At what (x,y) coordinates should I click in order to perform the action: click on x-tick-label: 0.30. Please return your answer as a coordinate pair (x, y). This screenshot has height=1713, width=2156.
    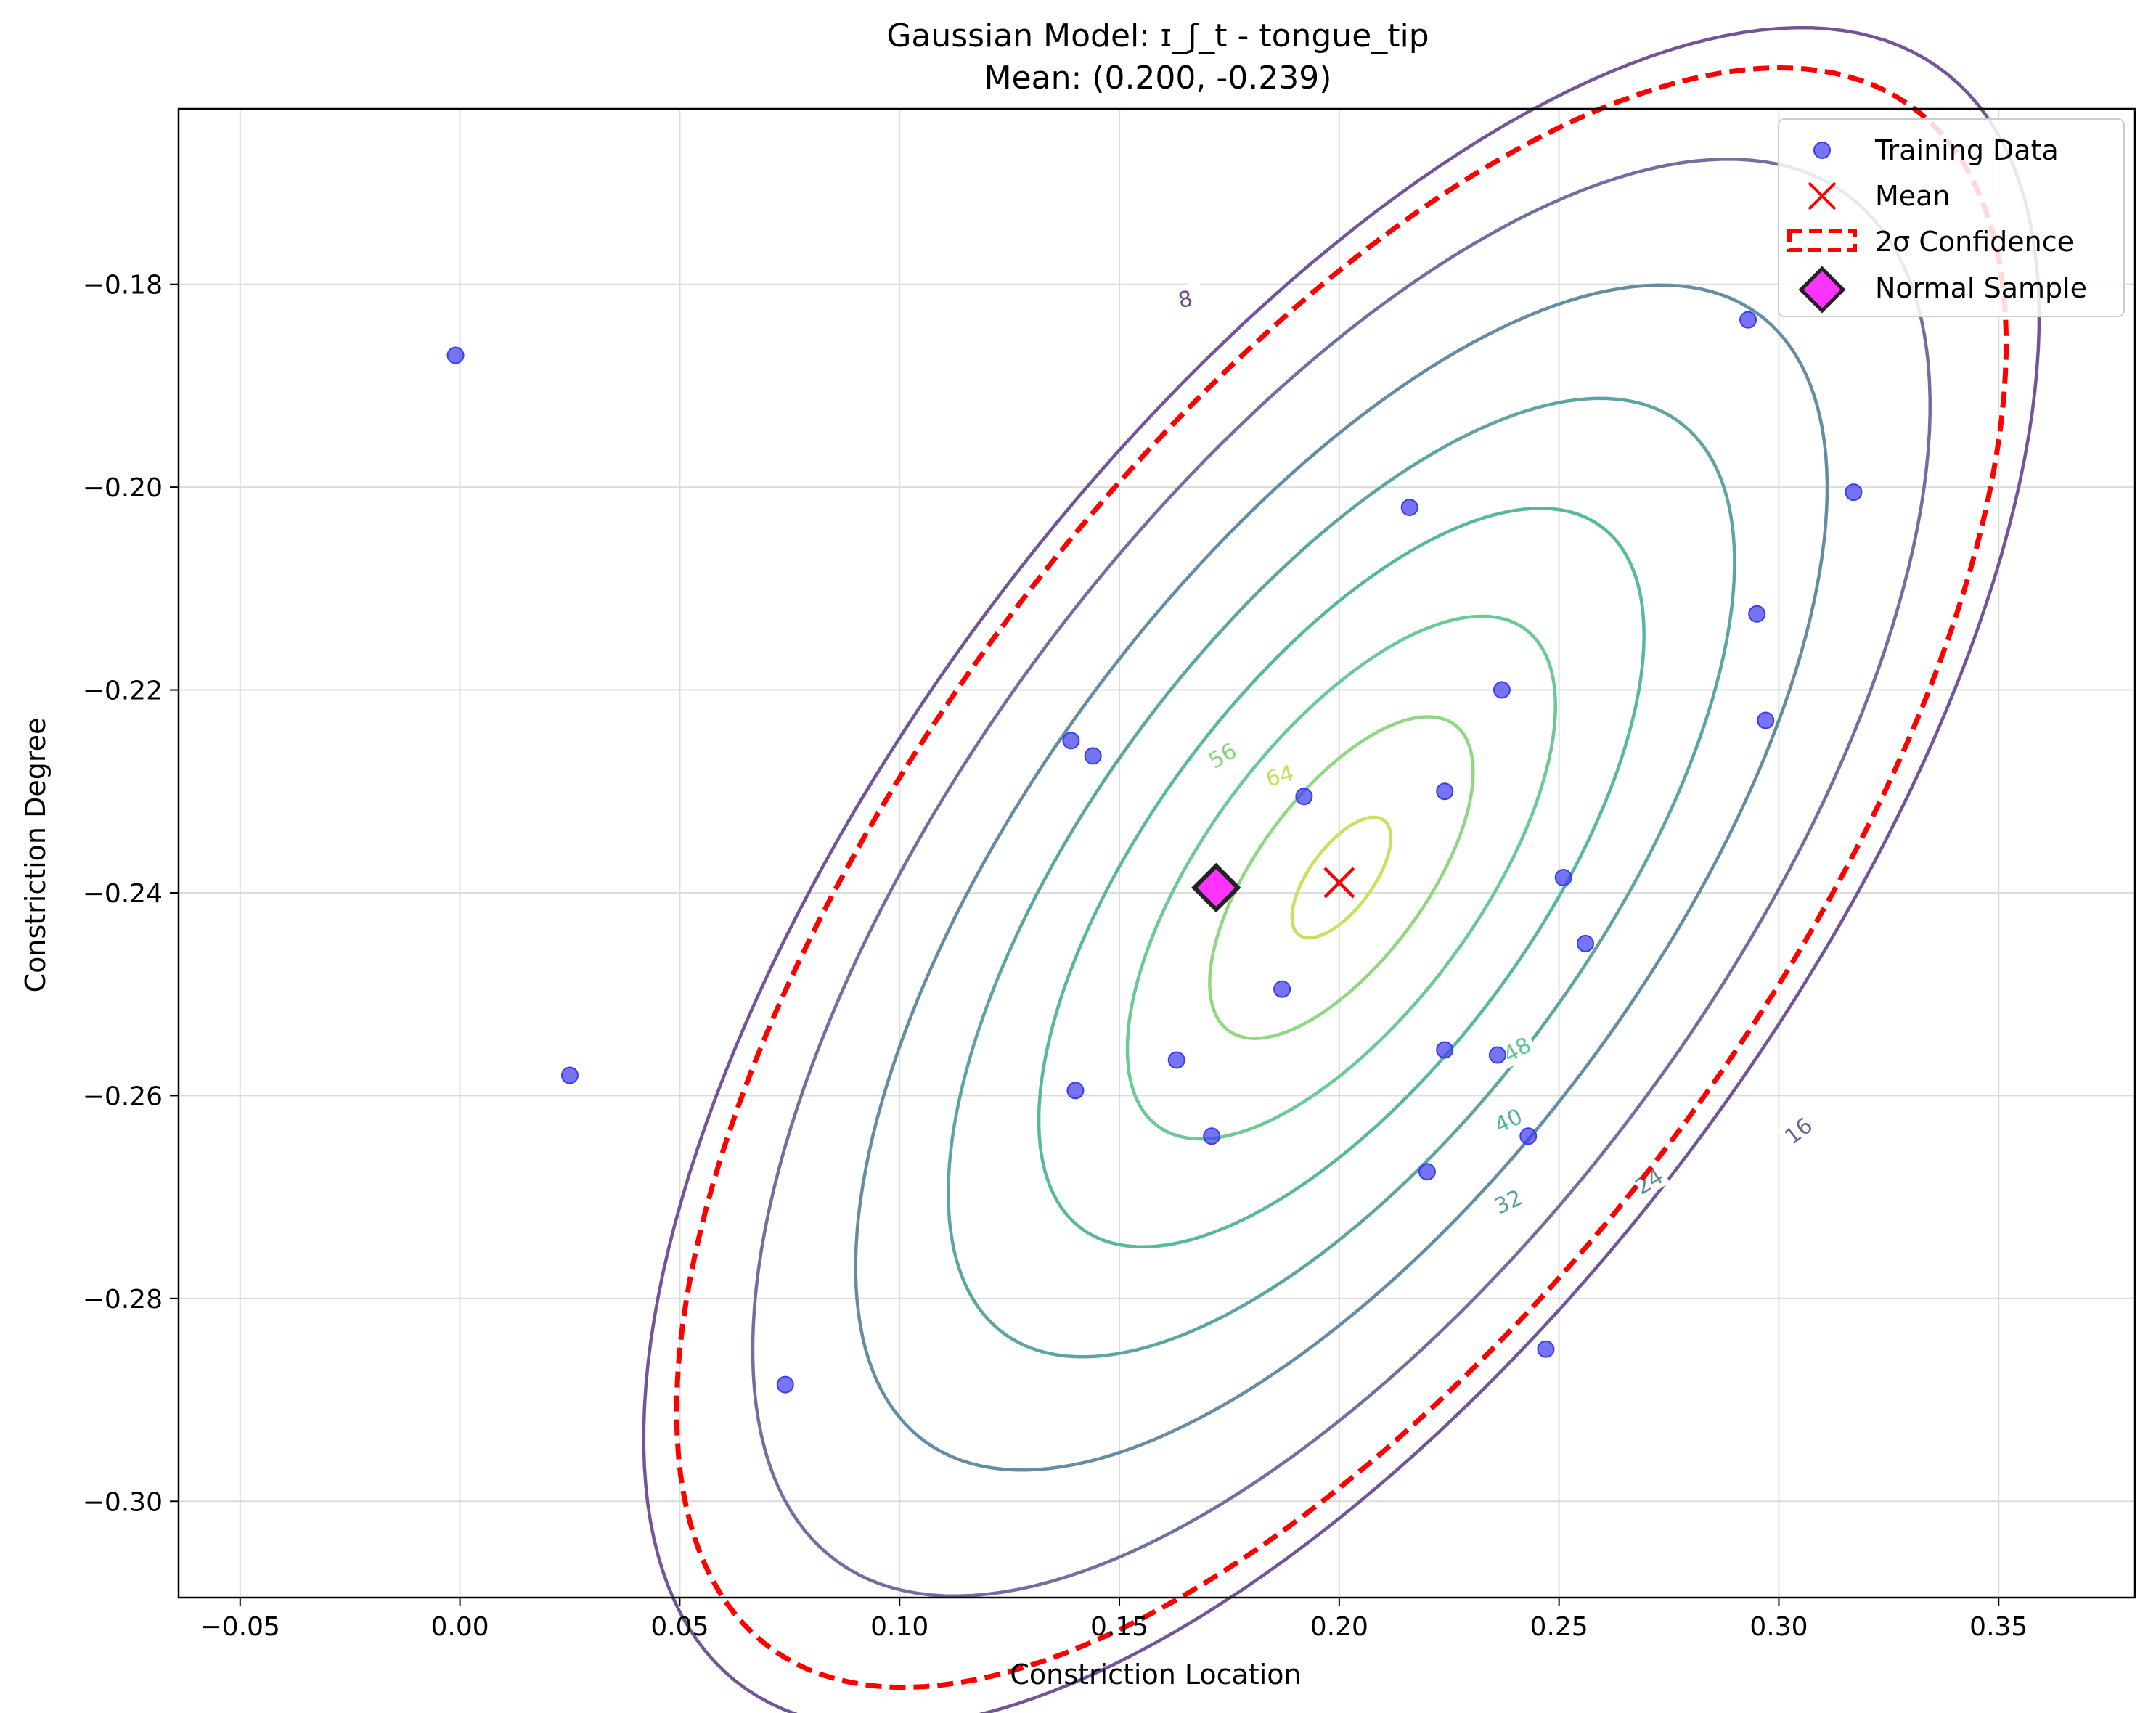
    Looking at the image, I should click on (1779, 1627).